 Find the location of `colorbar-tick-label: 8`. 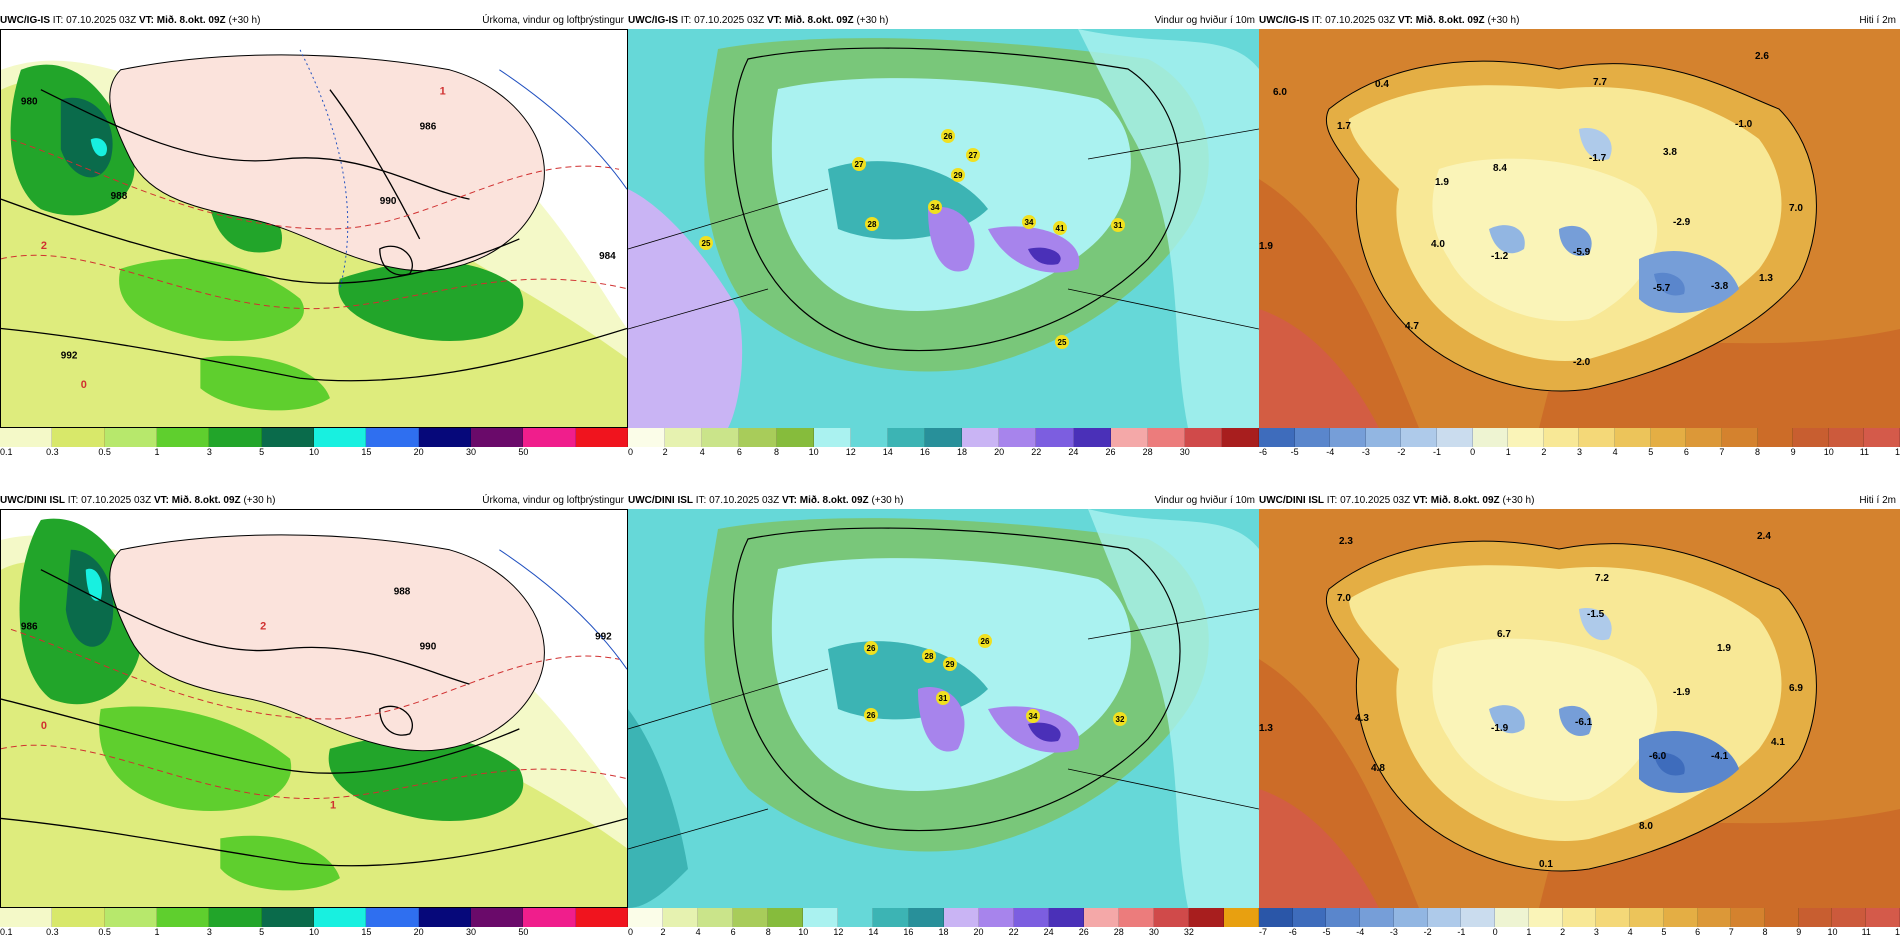

colorbar-tick-label: 8 is located at coordinates (1765, 932).